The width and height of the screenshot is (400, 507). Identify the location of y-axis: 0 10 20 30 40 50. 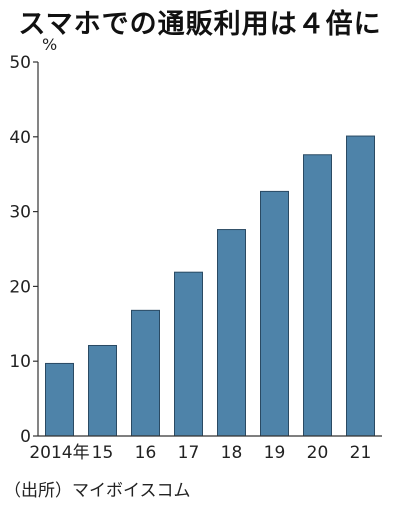
(24, 250).